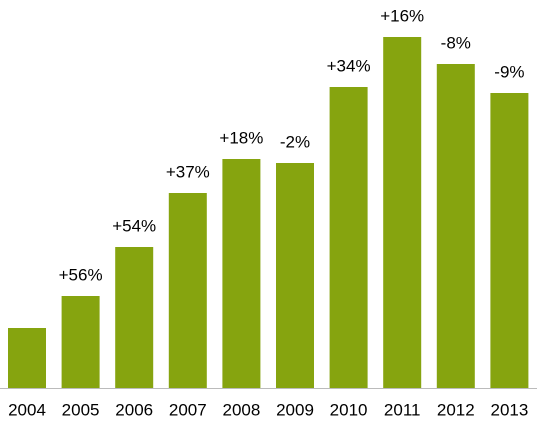 This screenshot has height=430, width=537. Describe the element at coordinates (81, 274) in the screenshot. I see `change-label: +56%` at that location.